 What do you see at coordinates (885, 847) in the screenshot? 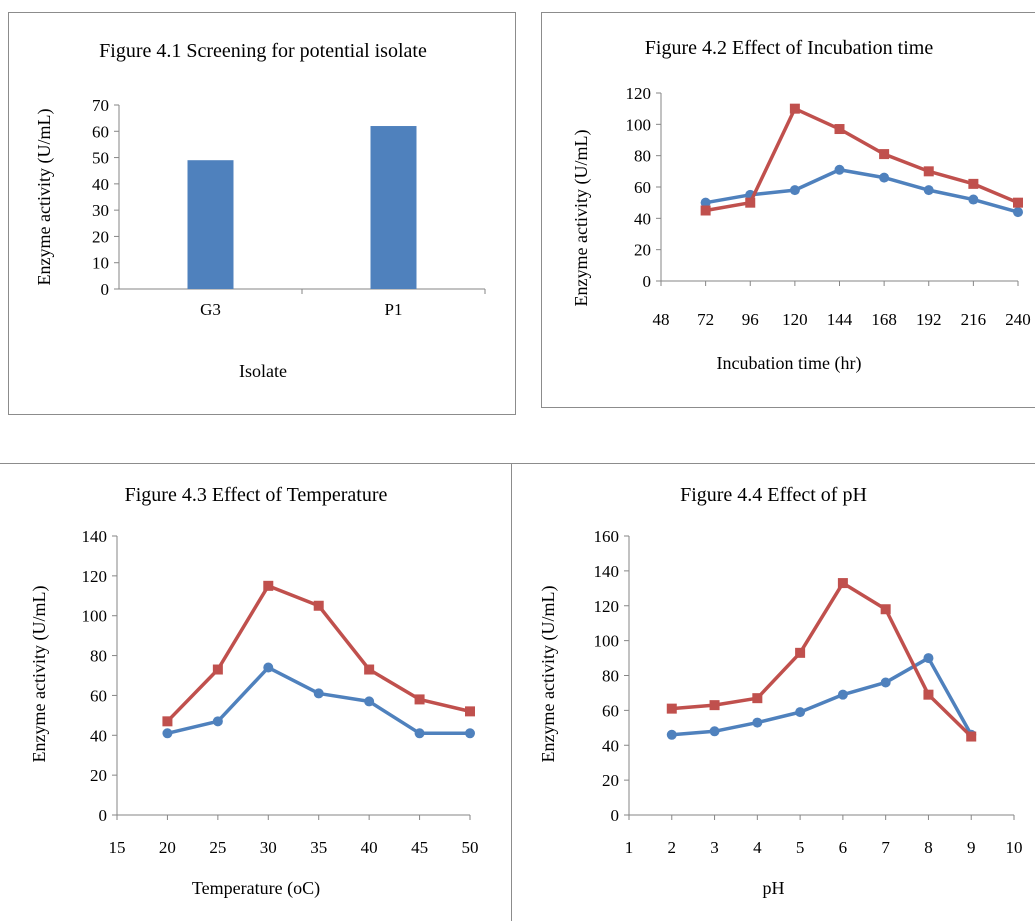
I see `x-tick-label: 7` at bounding box center [885, 847].